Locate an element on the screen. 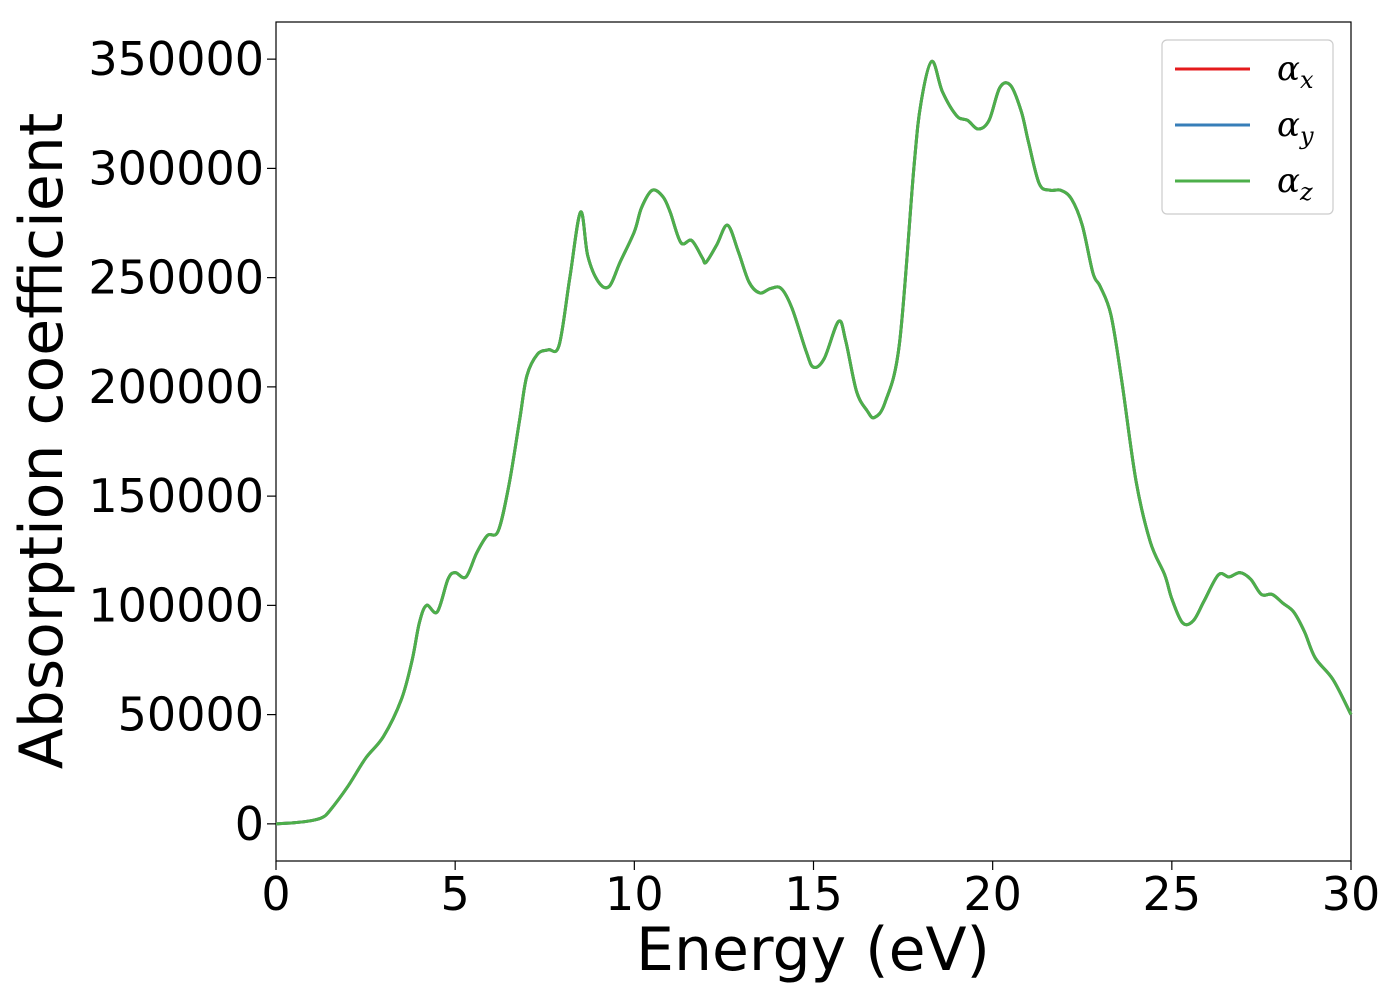 This screenshot has height=1000, width=1400. legend-label: αz is located at coordinates (1295, 183).